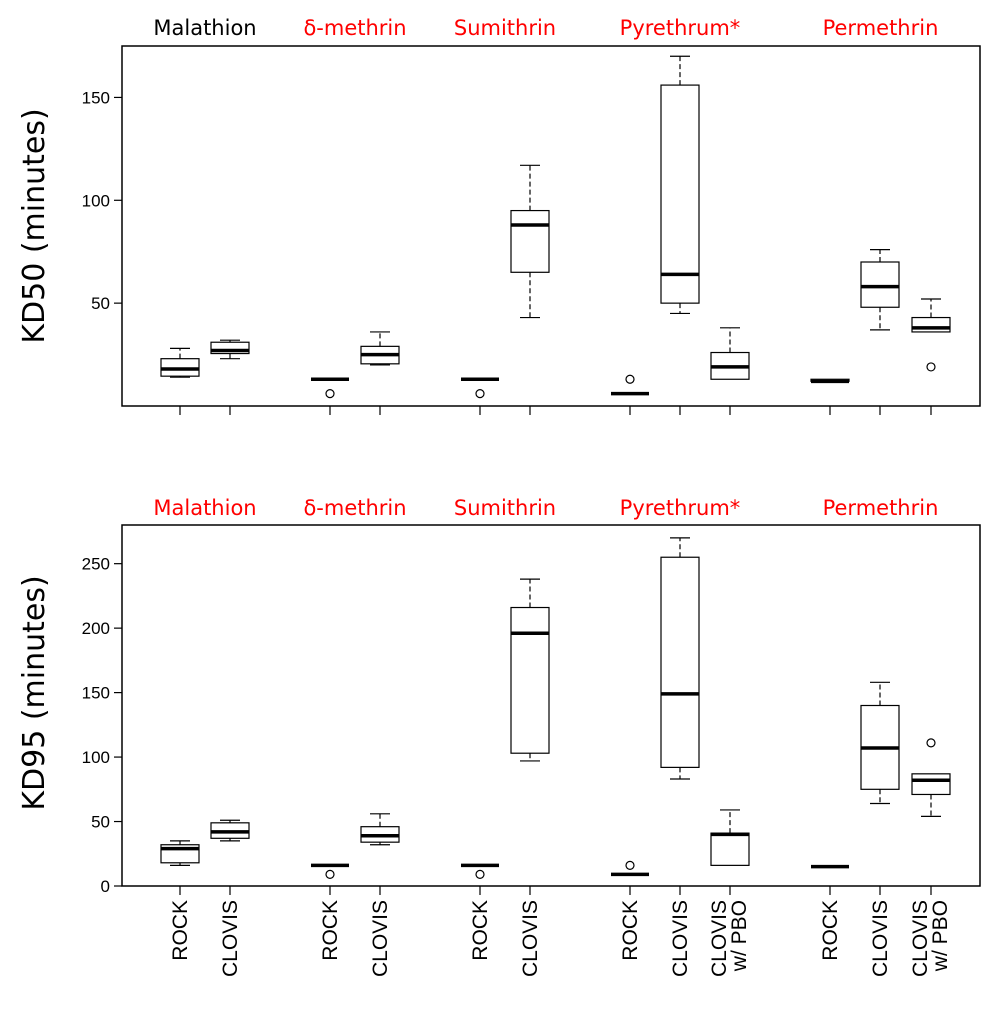 The image size is (1000, 1009). Describe the element at coordinates (105, 886) in the screenshot. I see `y-tick-label: 0` at that location.